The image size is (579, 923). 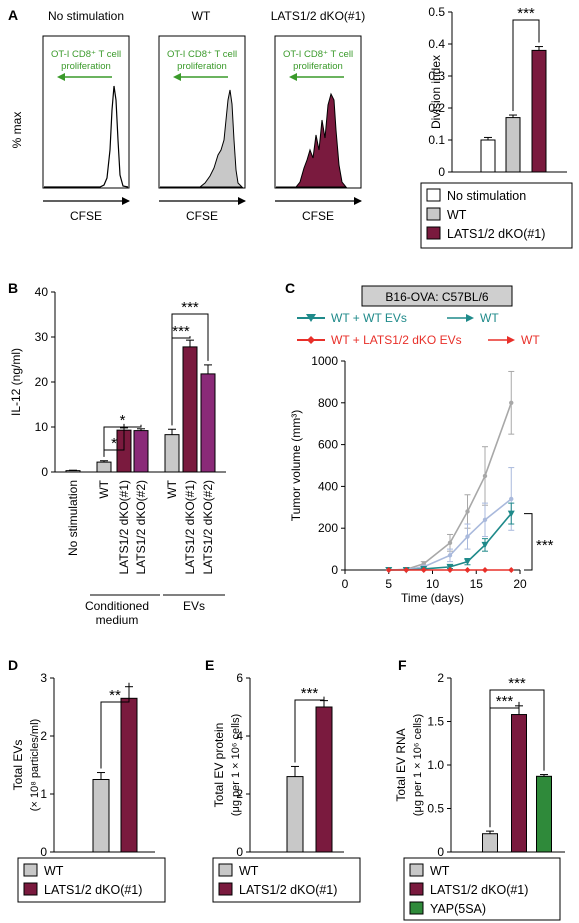 What do you see at coordinates (435, 809) in the screenshot?
I see `y-tick-label: 0.5` at bounding box center [435, 809].